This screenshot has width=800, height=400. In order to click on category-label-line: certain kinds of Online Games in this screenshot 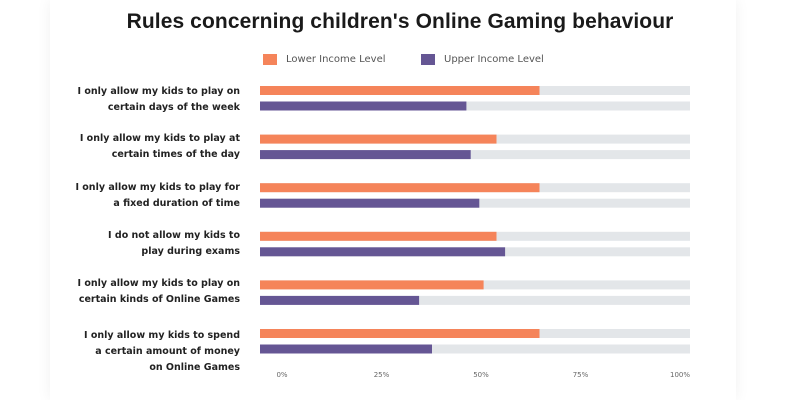, I will do `click(159, 299)`.